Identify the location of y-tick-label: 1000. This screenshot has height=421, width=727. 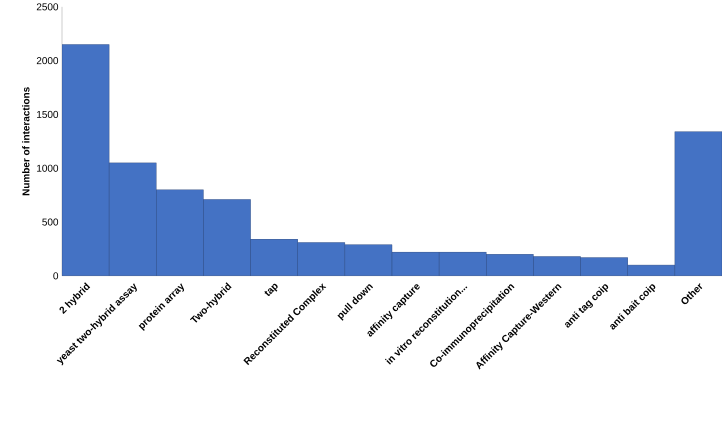
(47, 168).